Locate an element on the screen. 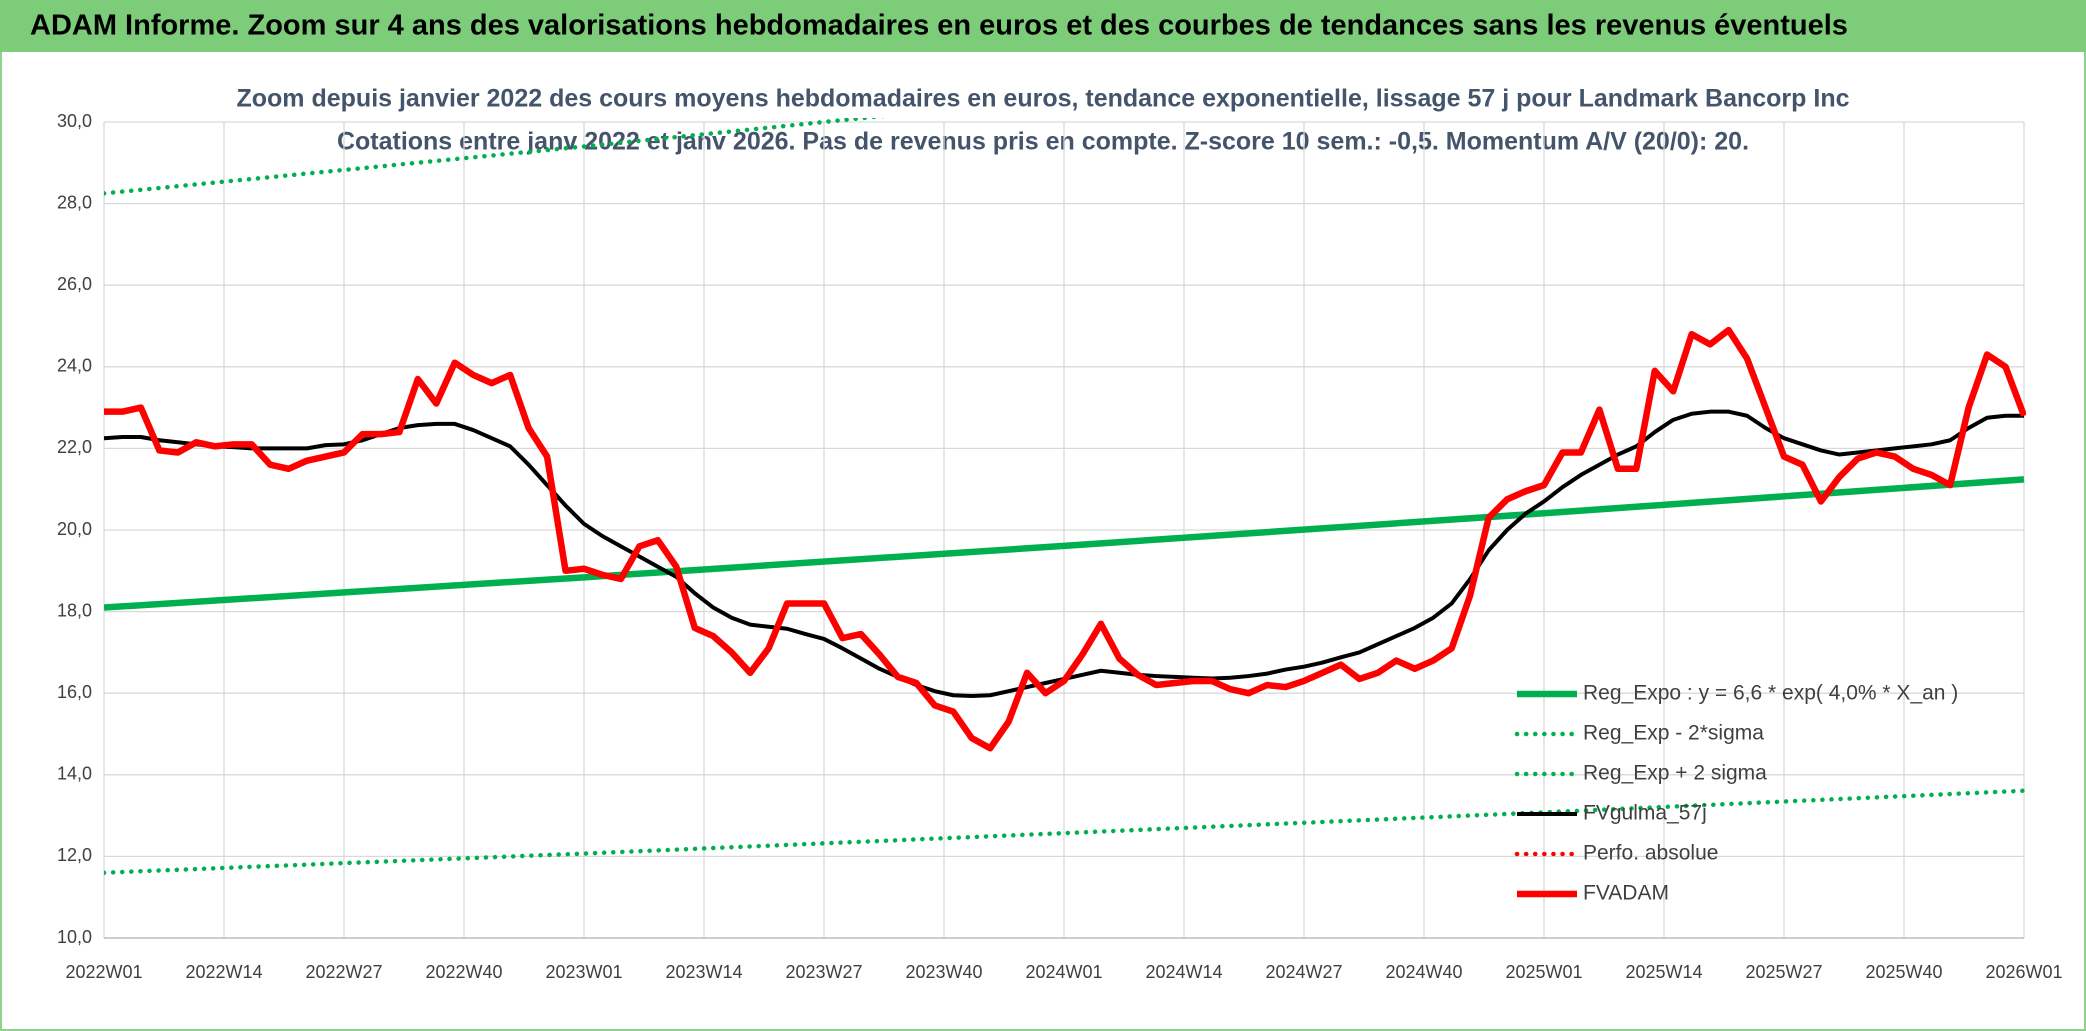  x-tick-label: 2023W01 is located at coordinates (583, 972).